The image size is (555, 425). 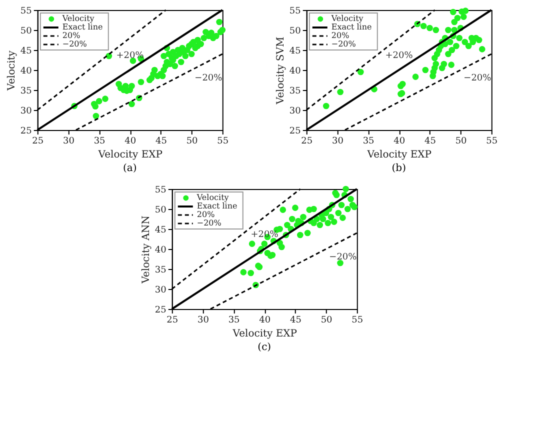 I want to click on text: (a), so click(x=130, y=168).